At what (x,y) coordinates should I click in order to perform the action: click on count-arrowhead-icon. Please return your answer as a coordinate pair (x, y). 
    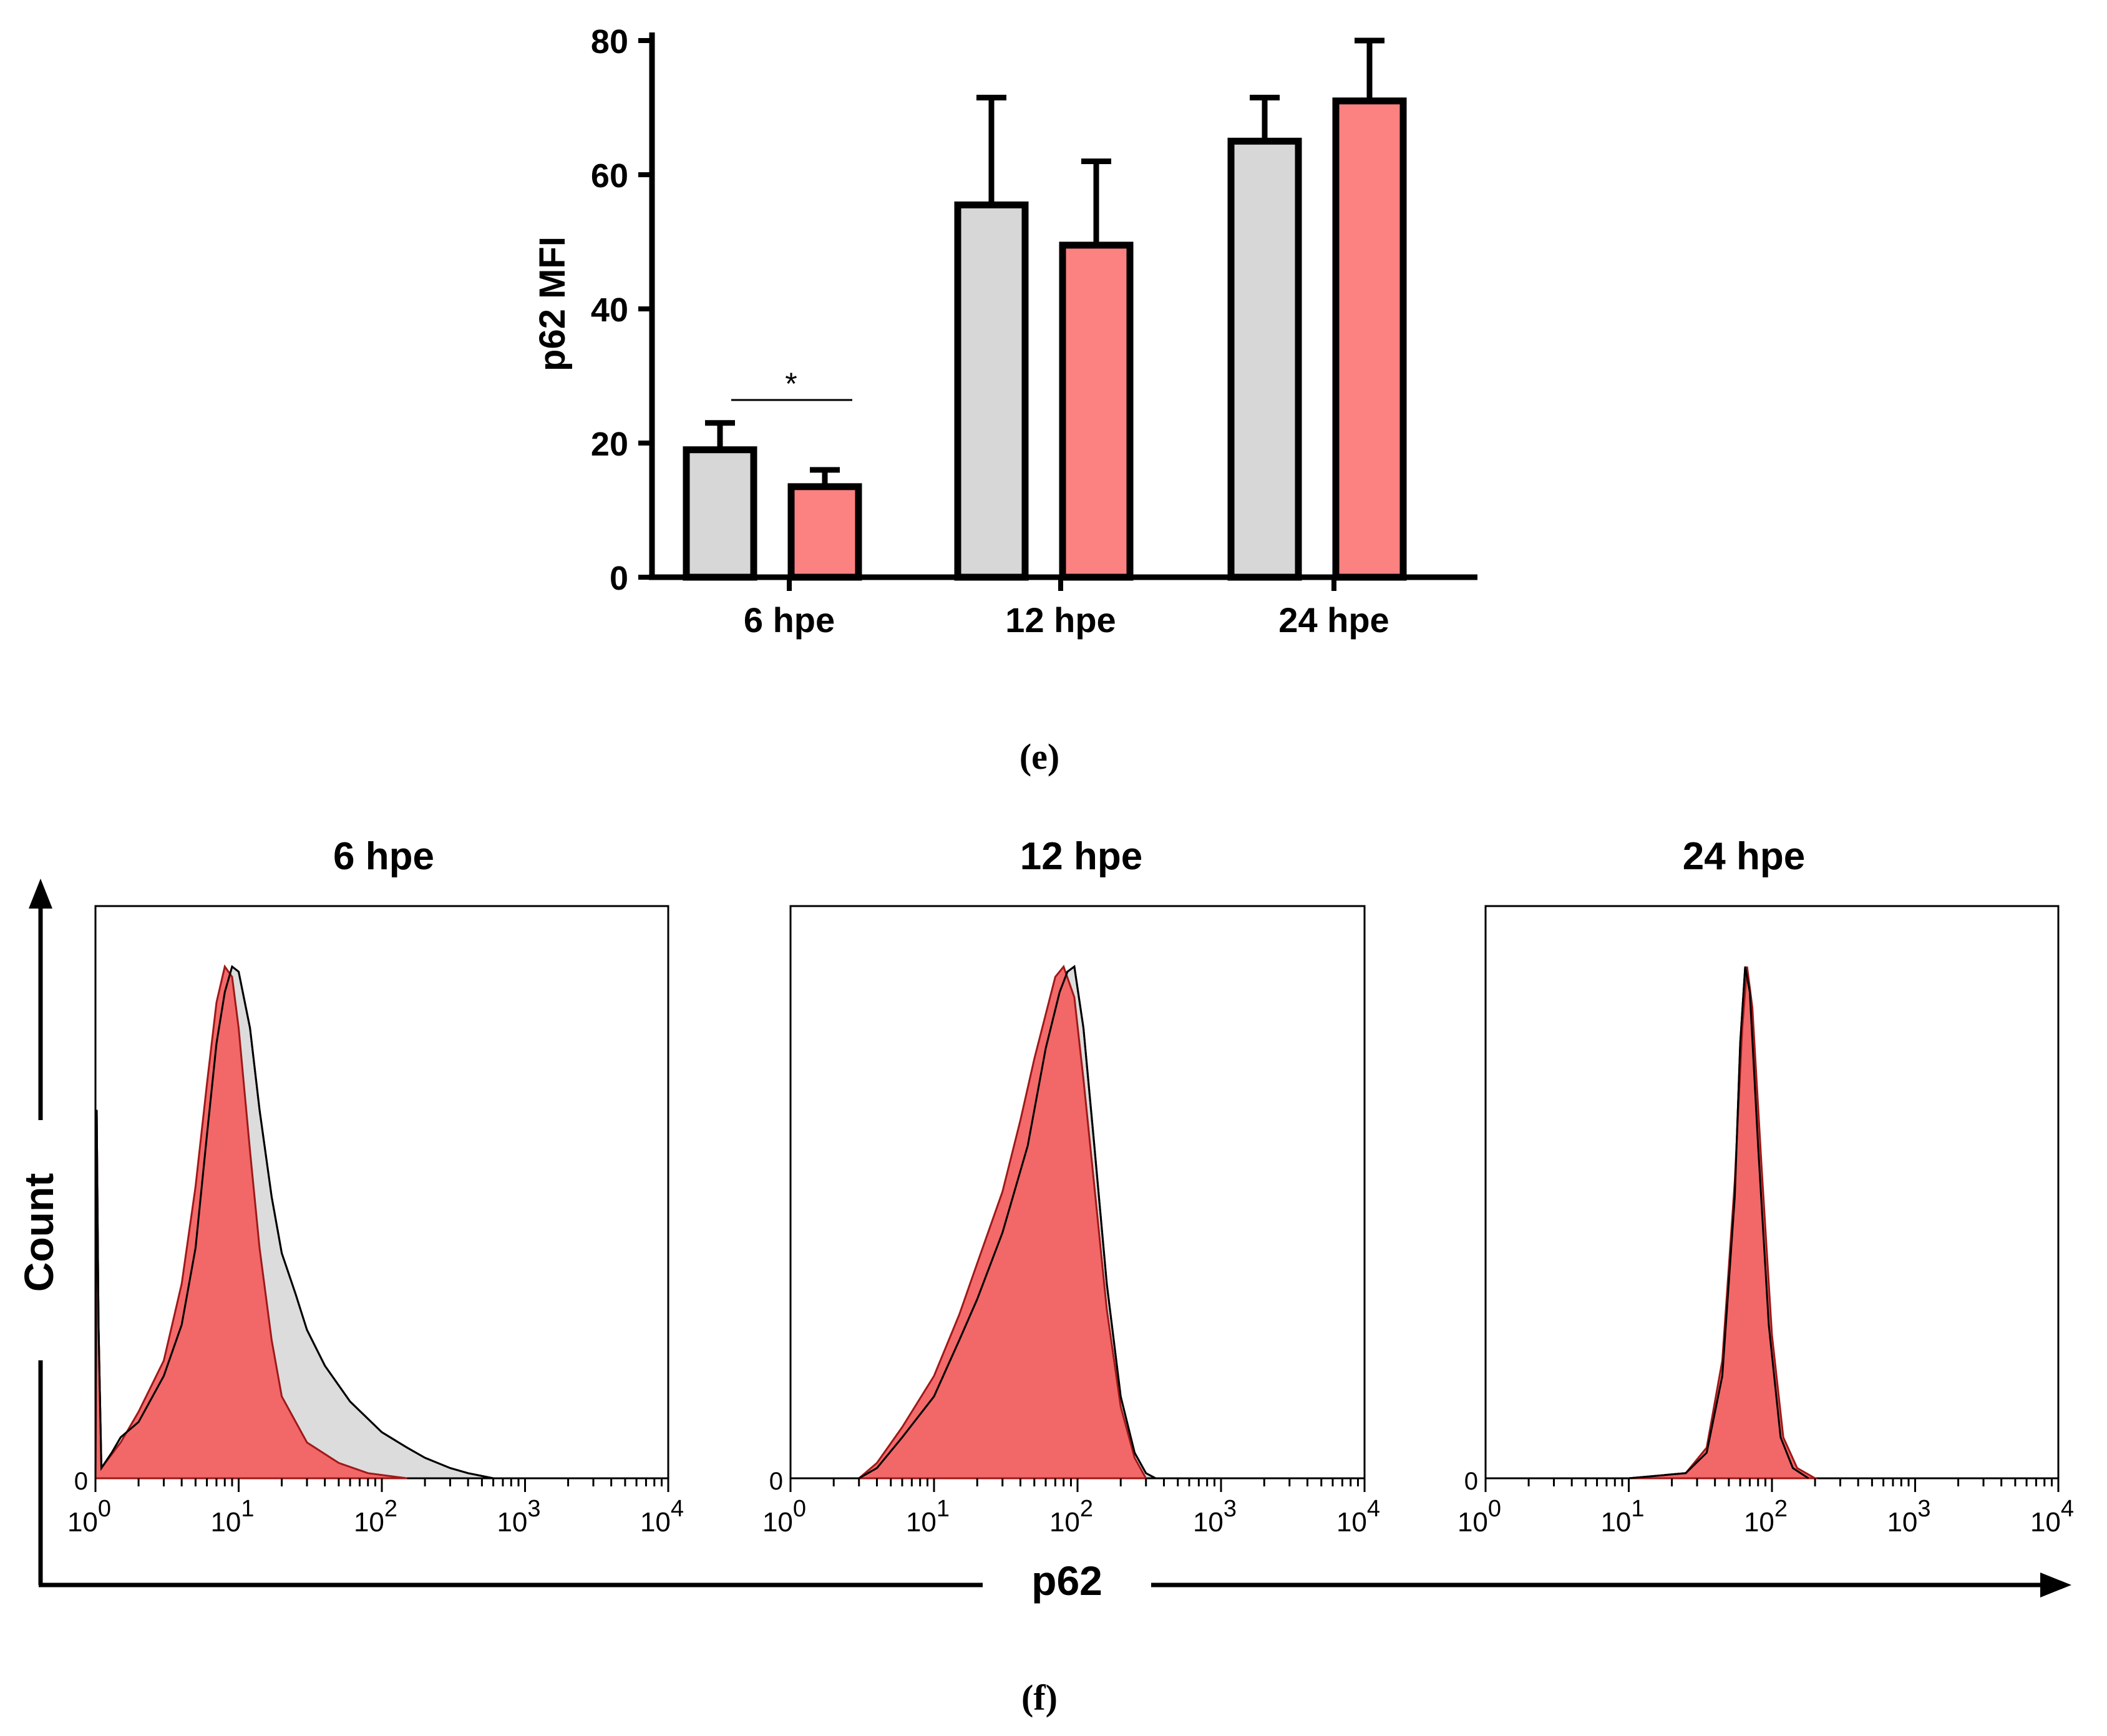
    Looking at the image, I should click on (40, 894).